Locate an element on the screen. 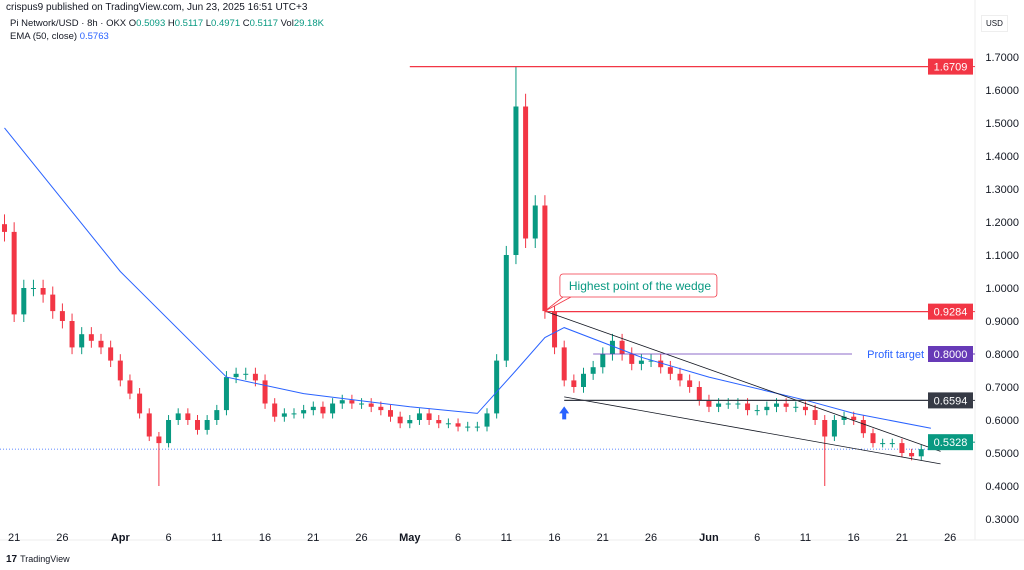 This screenshot has height=570, width=1024. x-tick-label: Apr is located at coordinates (121, 538).